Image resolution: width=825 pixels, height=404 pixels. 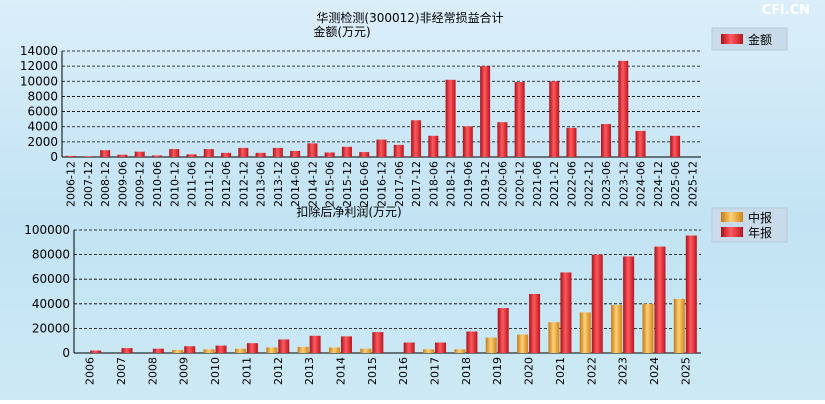 What do you see at coordinates (571, 184) in the screenshot?
I see `chart1-xtick-label: 2022-06` at bounding box center [571, 184].